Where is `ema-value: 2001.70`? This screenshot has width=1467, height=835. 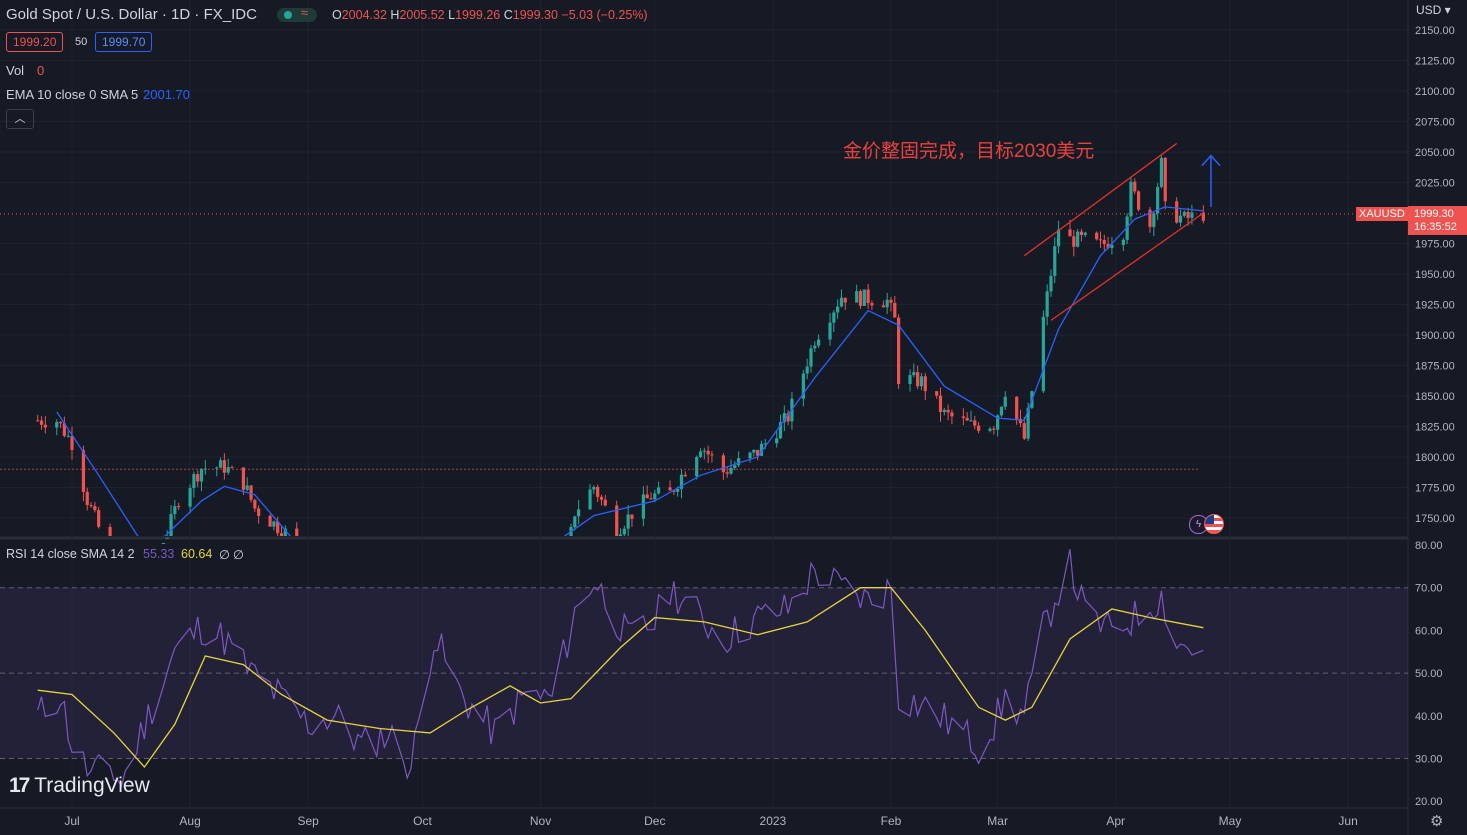
ema-value: 2001.70 is located at coordinates (166, 94).